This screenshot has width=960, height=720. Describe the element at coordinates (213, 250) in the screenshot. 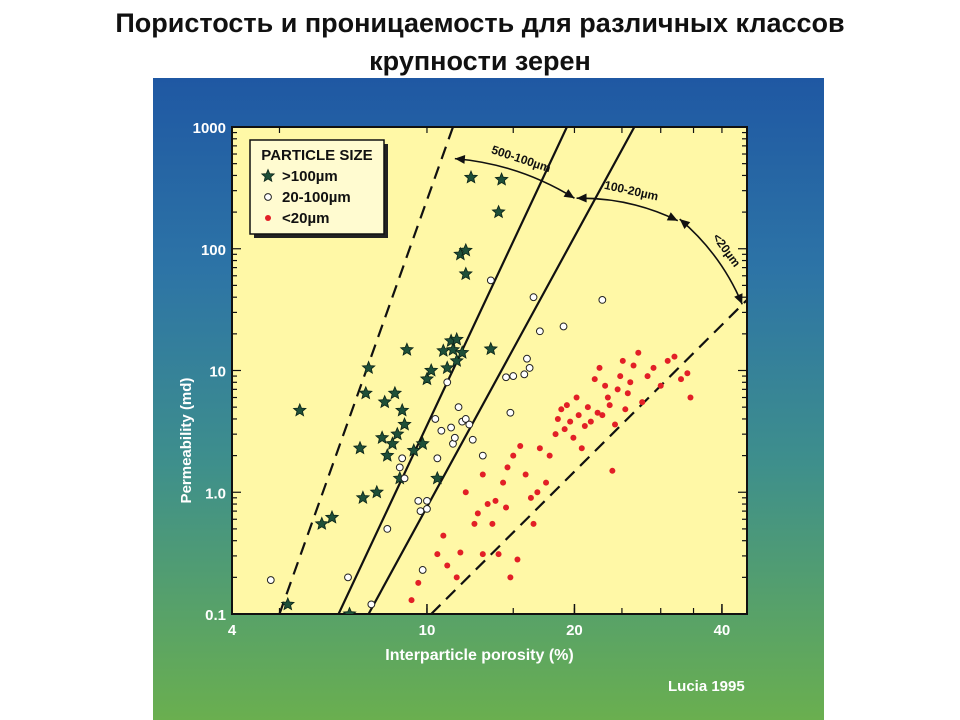

I see `y-tick-label: 100` at that location.